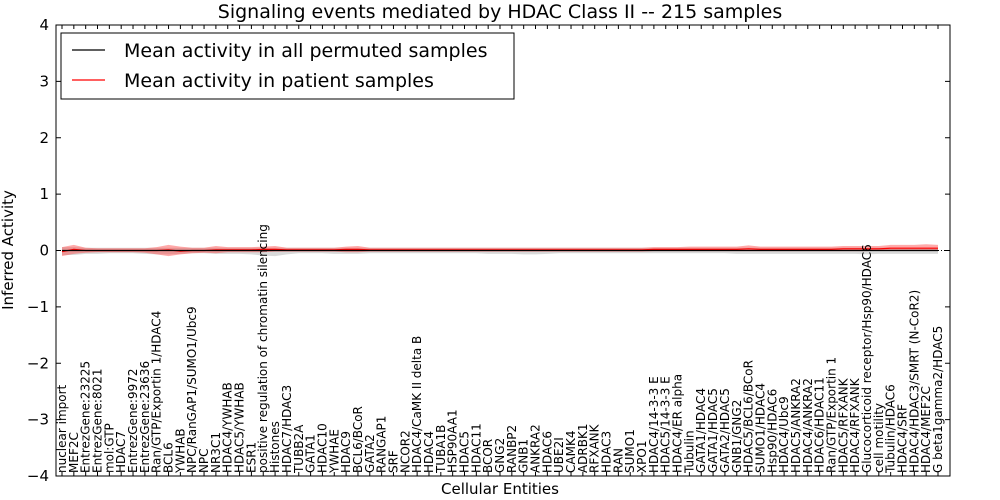  What do you see at coordinates (503, 250) in the screenshot?
I see `plot-area` at bounding box center [503, 250].